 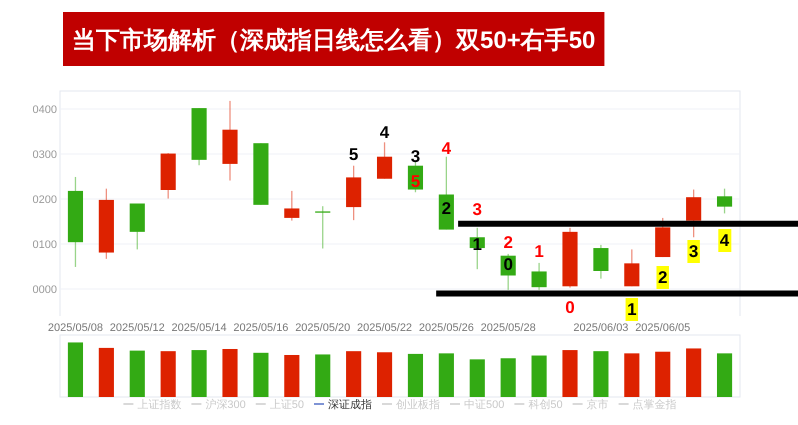 I want to click on x-tick-label: 2025/05/22, so click(x=384, y=328).